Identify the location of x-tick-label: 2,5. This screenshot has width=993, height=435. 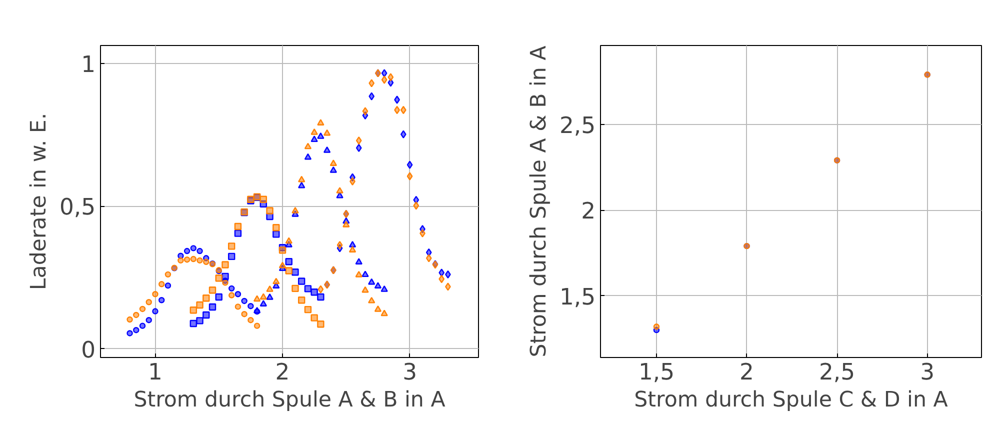
(837, 373).